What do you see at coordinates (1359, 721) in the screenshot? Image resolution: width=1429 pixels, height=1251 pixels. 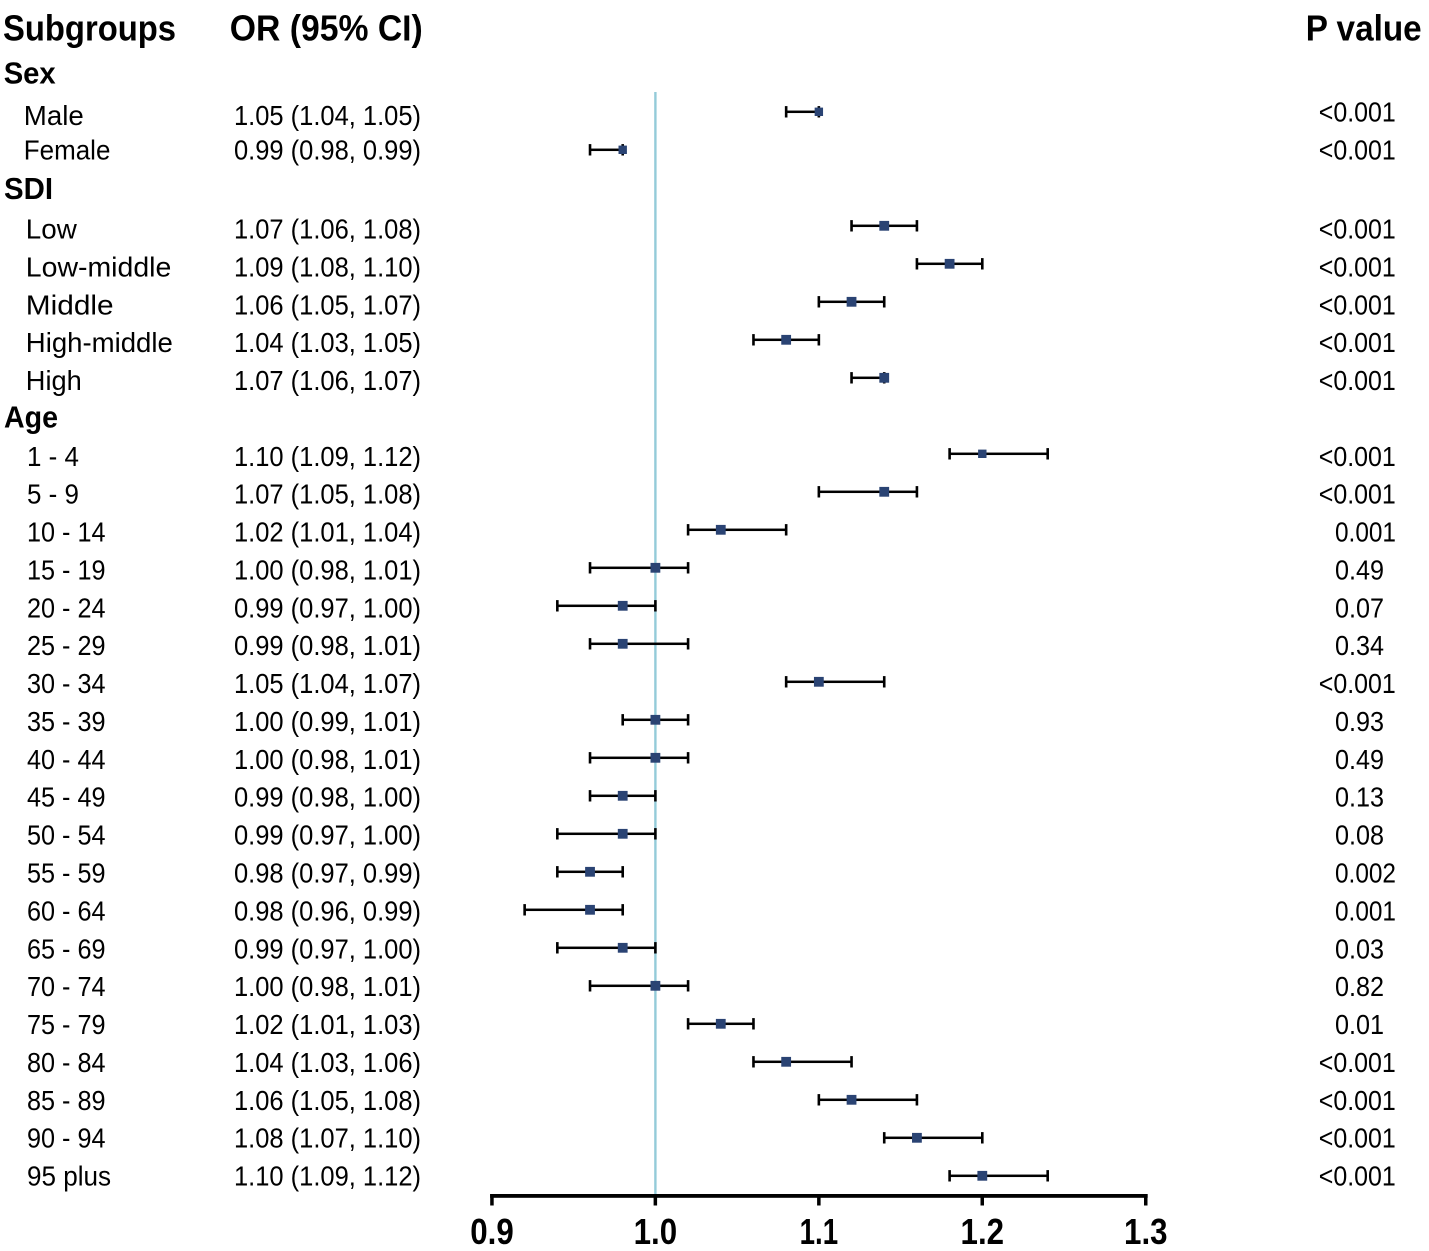 I see `svg-text: 0.93` at bounding box center [1359, 721].